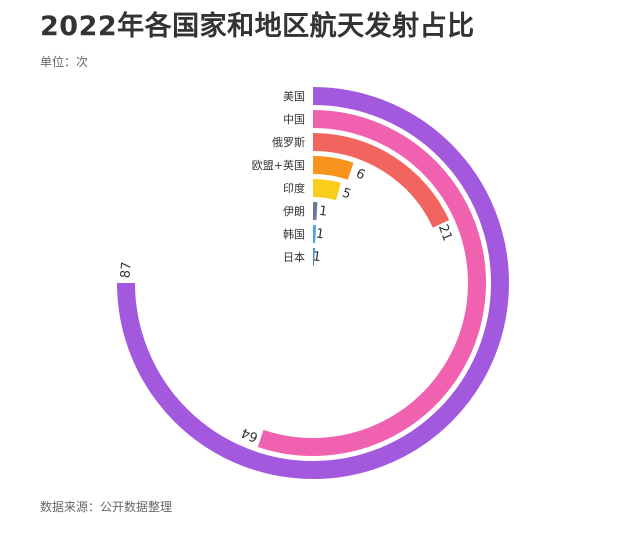  What do you see at coordinates (294, 188) in the screenshot?
I see `category-label-4: 印度` at bounding box center [294, 188].